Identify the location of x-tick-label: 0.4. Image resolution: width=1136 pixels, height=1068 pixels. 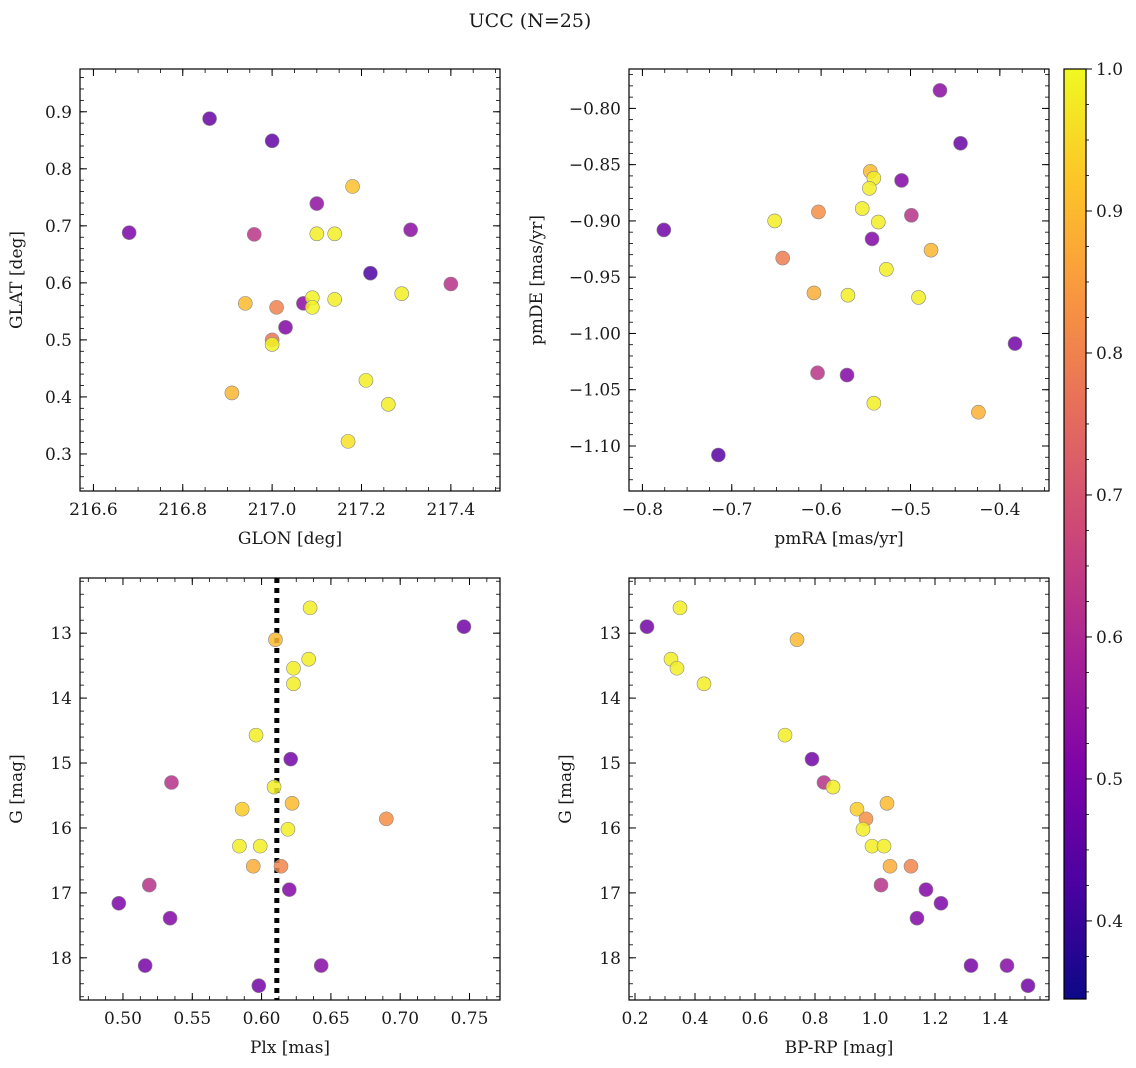
(694, 1019).